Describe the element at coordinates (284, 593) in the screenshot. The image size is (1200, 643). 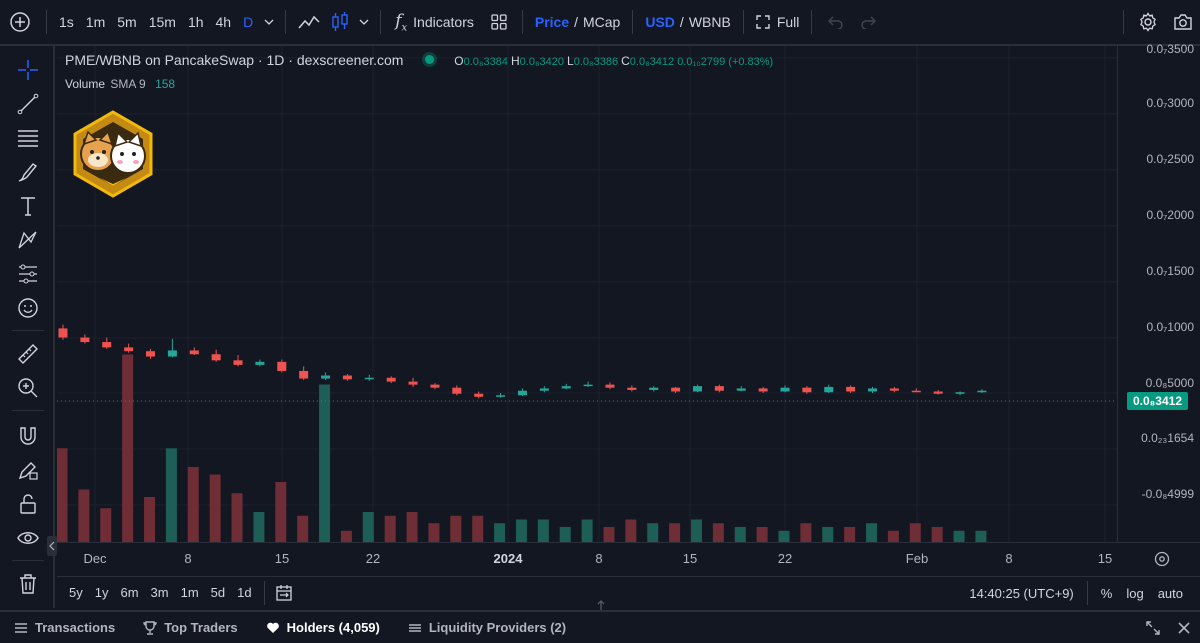
I see `date-range-icon` at that location.